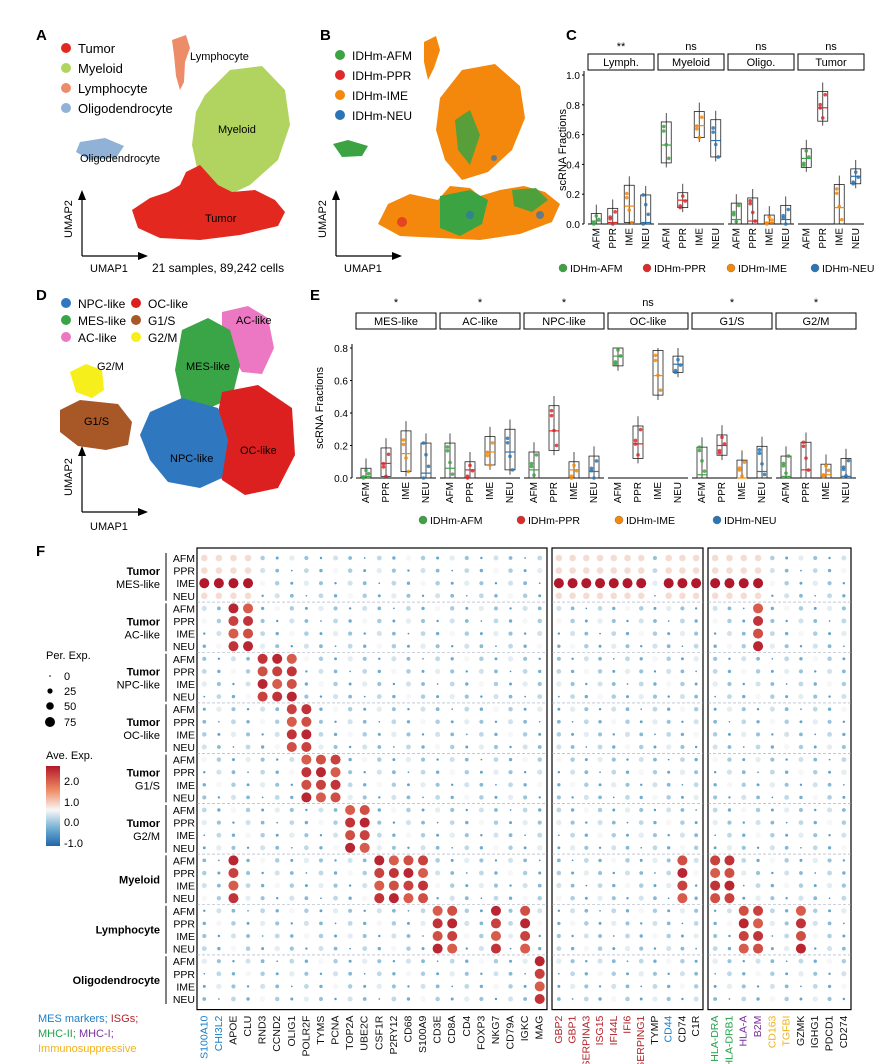 This screenshot has width=896, height=1064. What do you see at coordinates (786, 492) in the screenshot?
I see `xtick-label: AFM` at bounding box center [786, 492].